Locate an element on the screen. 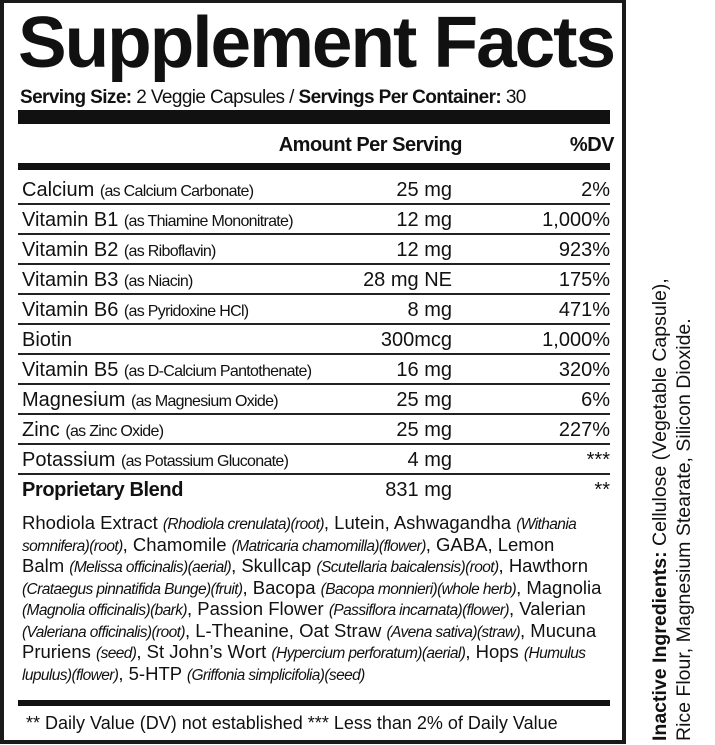 This screenshot has width=715, height=745. ingredient-text: , Magnolia is located at coordinates (559, 587).